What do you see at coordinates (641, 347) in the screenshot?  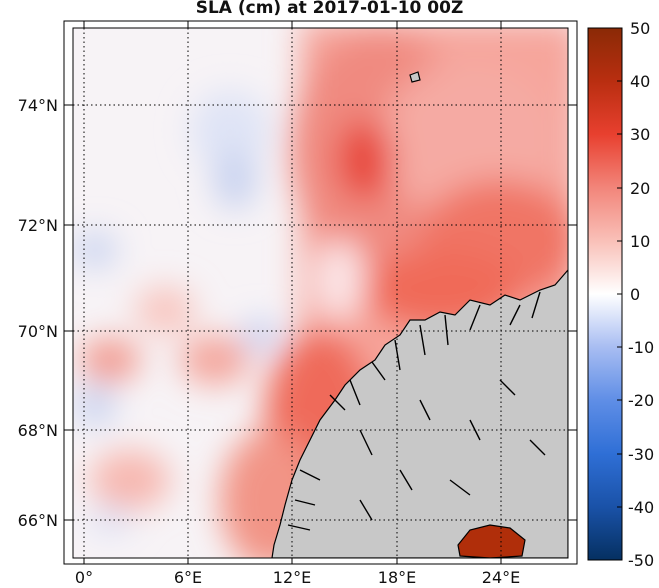 I see `colorbar-tick-neg10: -10` at bounding box center [641, 347].